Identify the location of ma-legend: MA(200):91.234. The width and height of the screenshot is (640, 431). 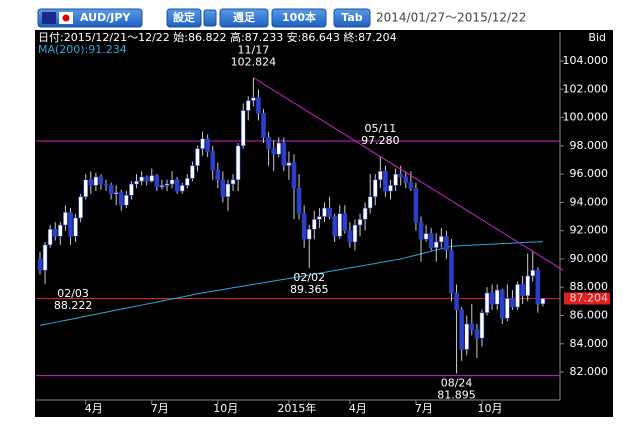
(82, 49).